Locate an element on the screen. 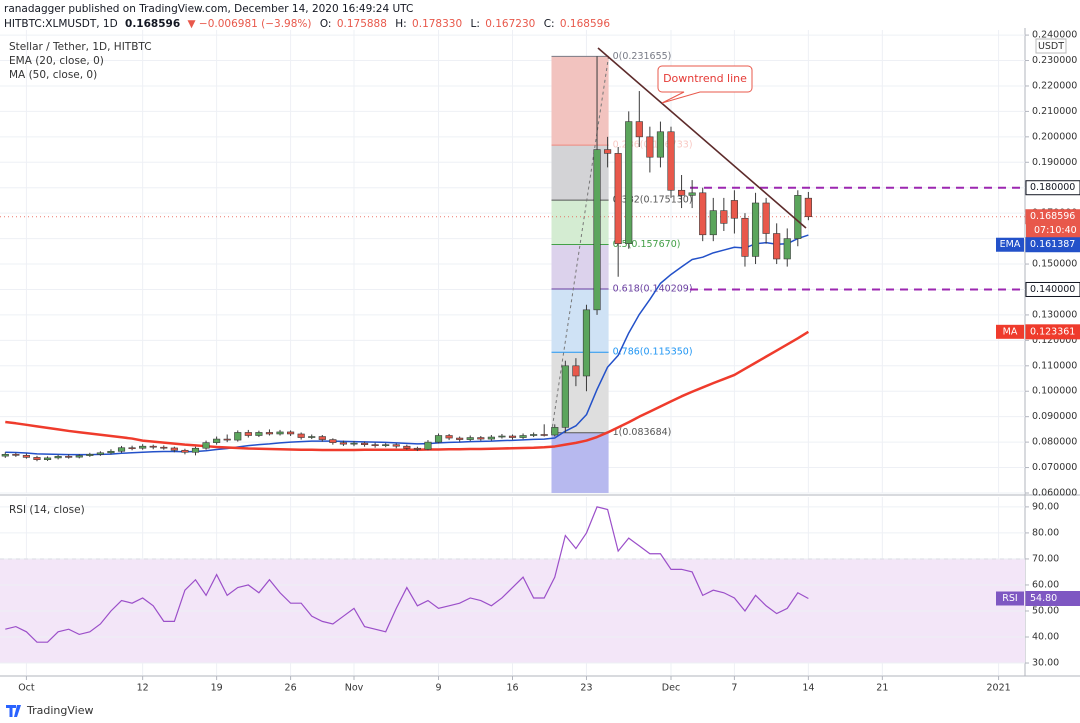 This screenshot has height=723, width=1080. ohlc-key: L: is located at coordinates (475, 24).